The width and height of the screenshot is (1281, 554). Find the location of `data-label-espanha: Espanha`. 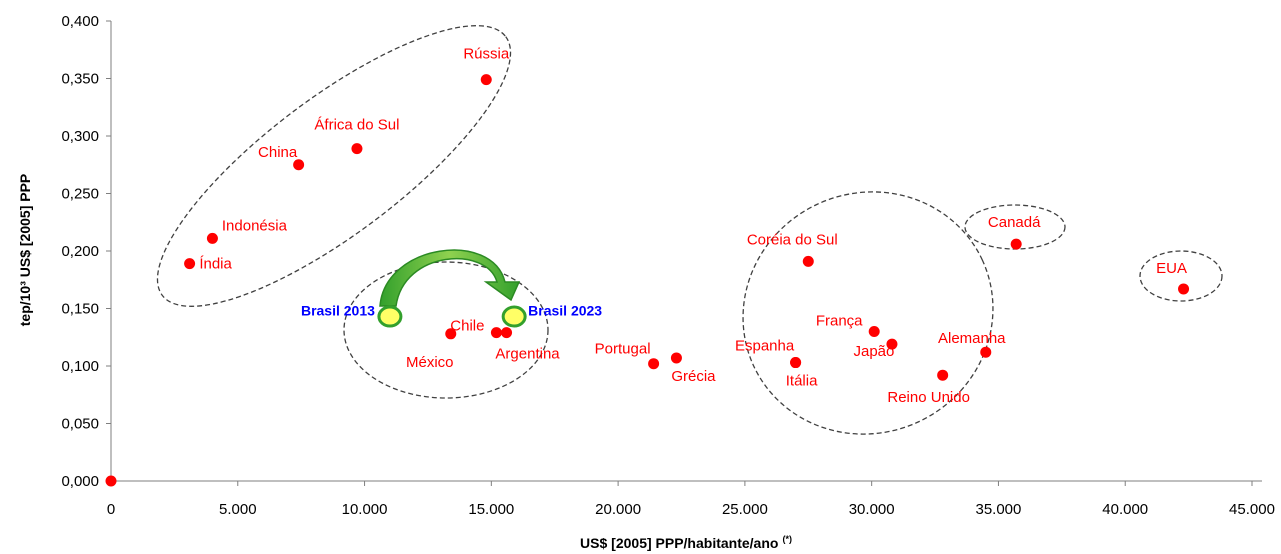

data-label-espanha: Espanha is located at coordinates (765, 346).